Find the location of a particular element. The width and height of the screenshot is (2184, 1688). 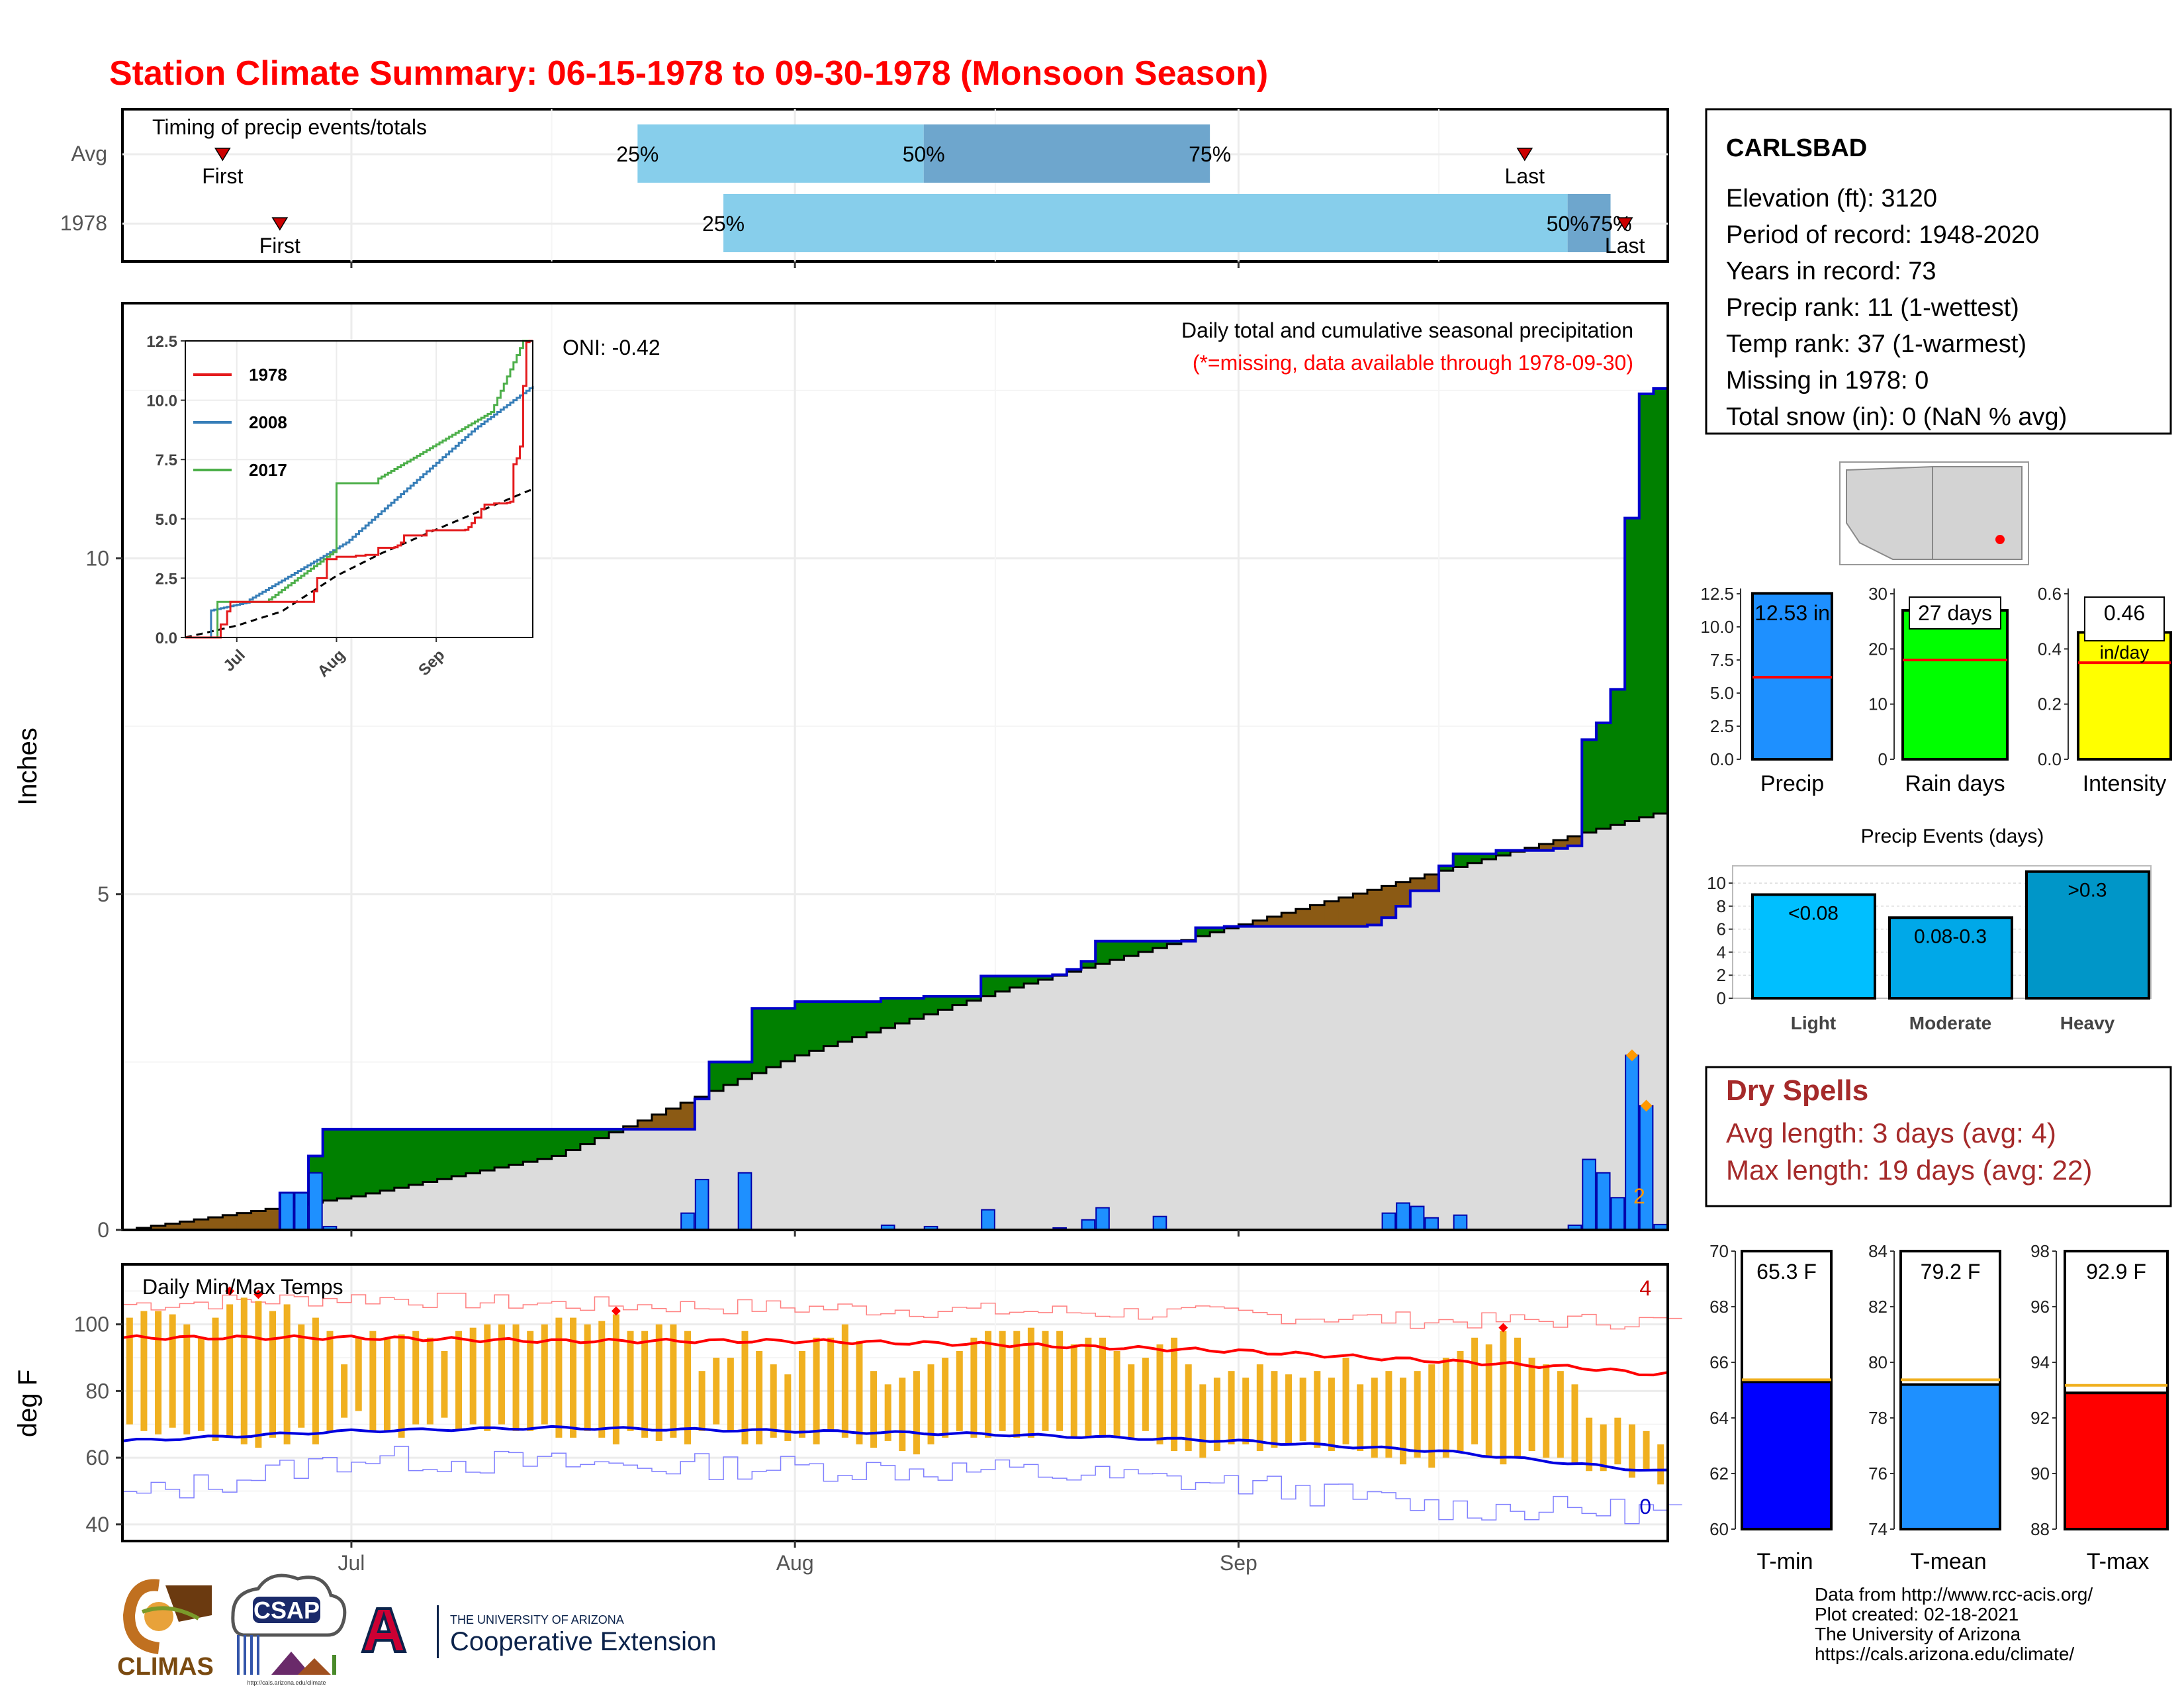

temp-summary-tick-label: 80 is located at coordinates (1878, 1362).